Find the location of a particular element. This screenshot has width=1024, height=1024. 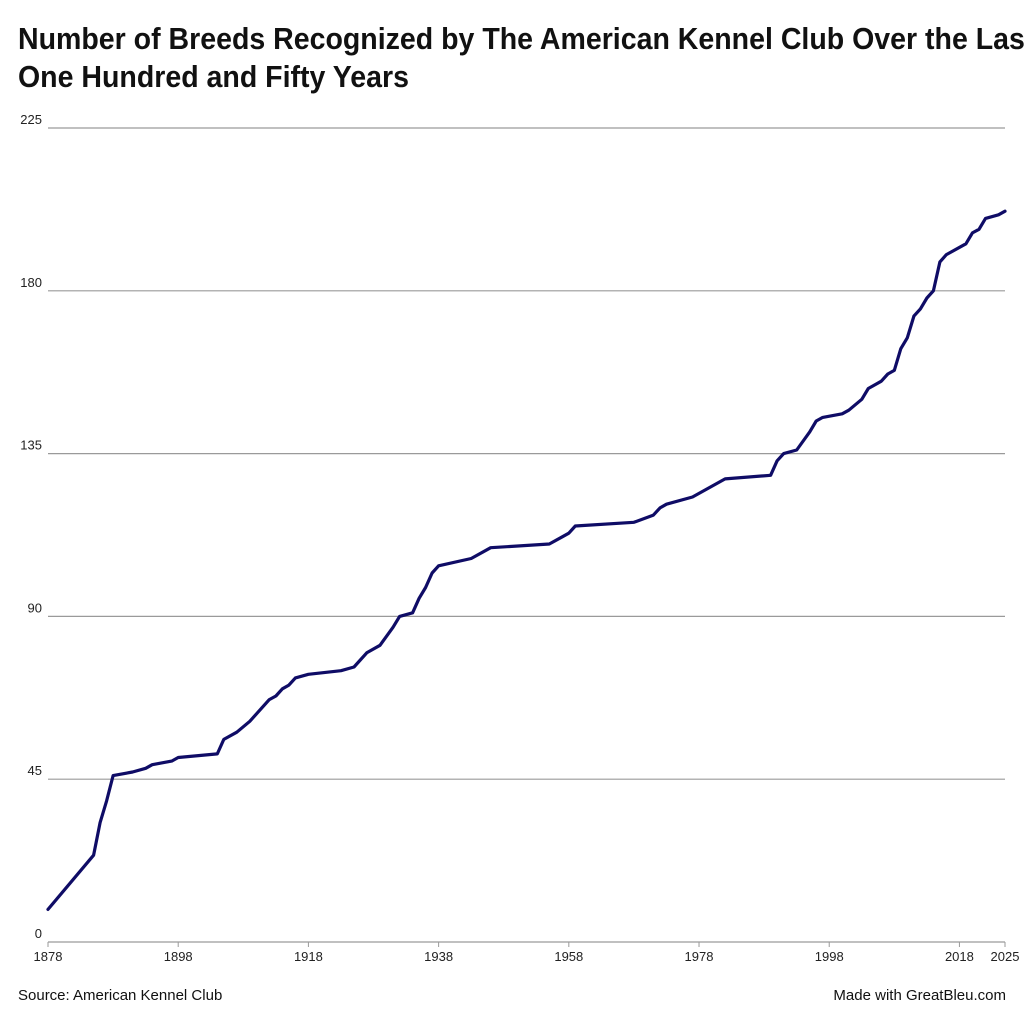

y-tick-label: 225 is located at coordinates (31, 119).